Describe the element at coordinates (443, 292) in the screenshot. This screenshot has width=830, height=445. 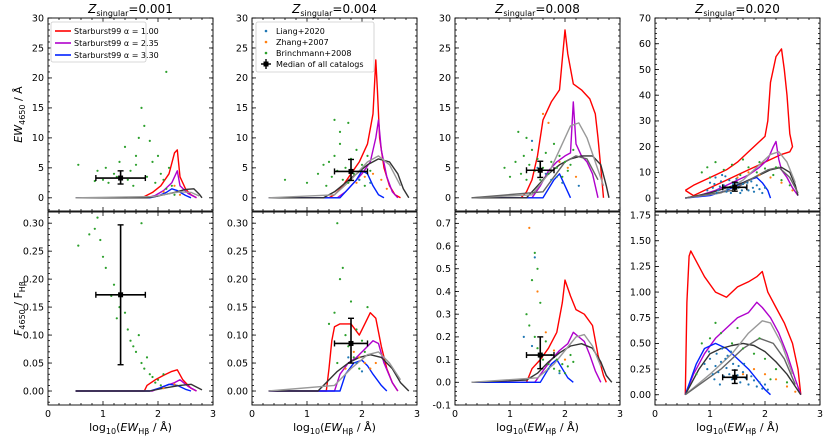
I see `y-tick-label: 0.4` at that location.